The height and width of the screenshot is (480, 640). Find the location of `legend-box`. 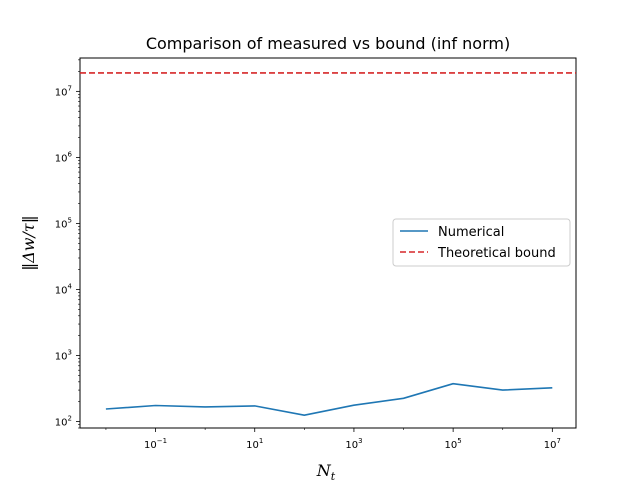

legend-box is located at coordinates (481, 242).